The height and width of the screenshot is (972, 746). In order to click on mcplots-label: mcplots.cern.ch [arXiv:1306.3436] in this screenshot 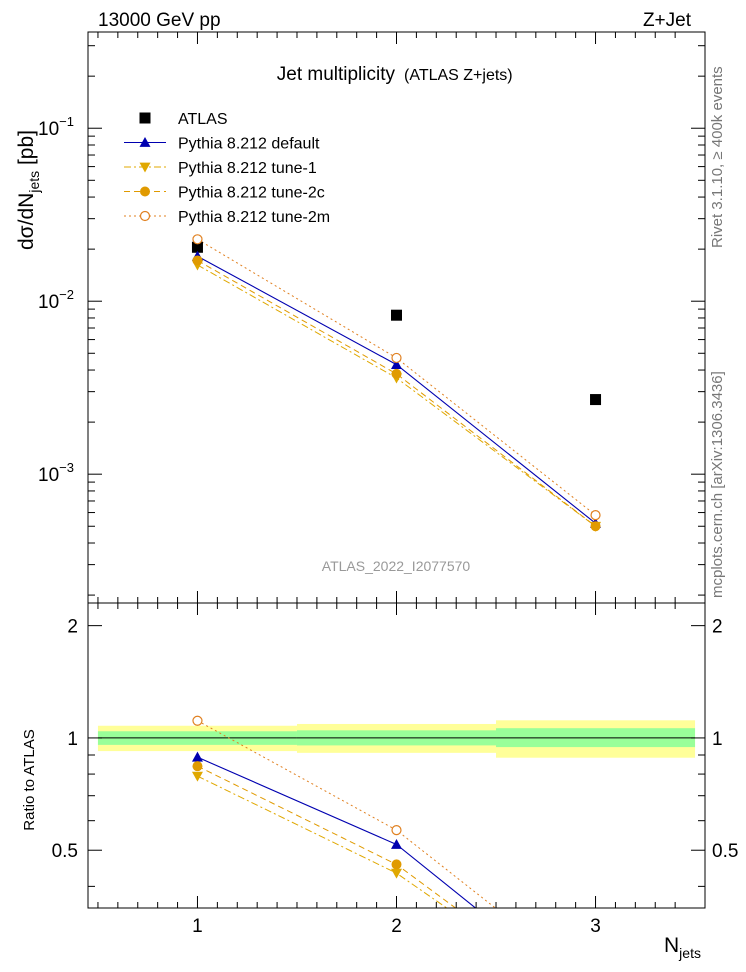, I will do `click(717, 484)`.